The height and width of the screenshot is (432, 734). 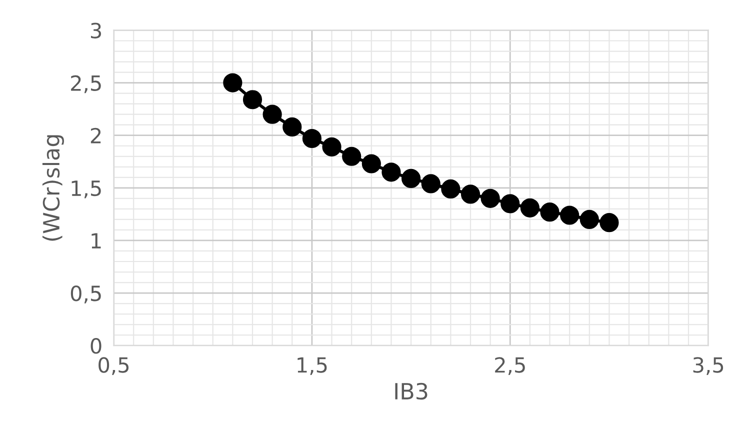 I want to click on y-axis-title: (WCr)slag, so click(x=53, y=188).